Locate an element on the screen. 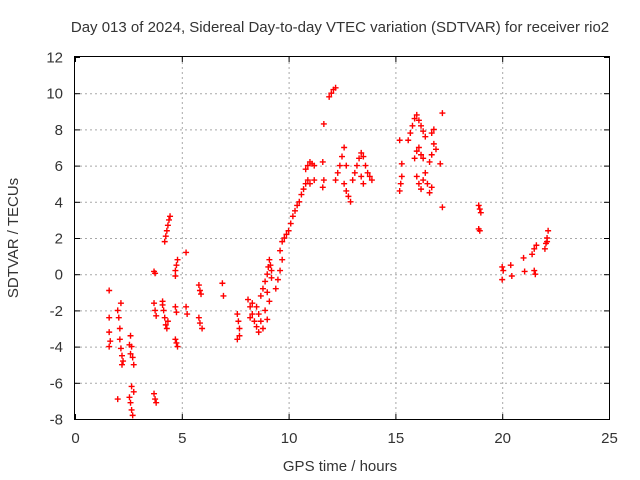  y-tick-label: -8 is located at coordinates (56, 420).